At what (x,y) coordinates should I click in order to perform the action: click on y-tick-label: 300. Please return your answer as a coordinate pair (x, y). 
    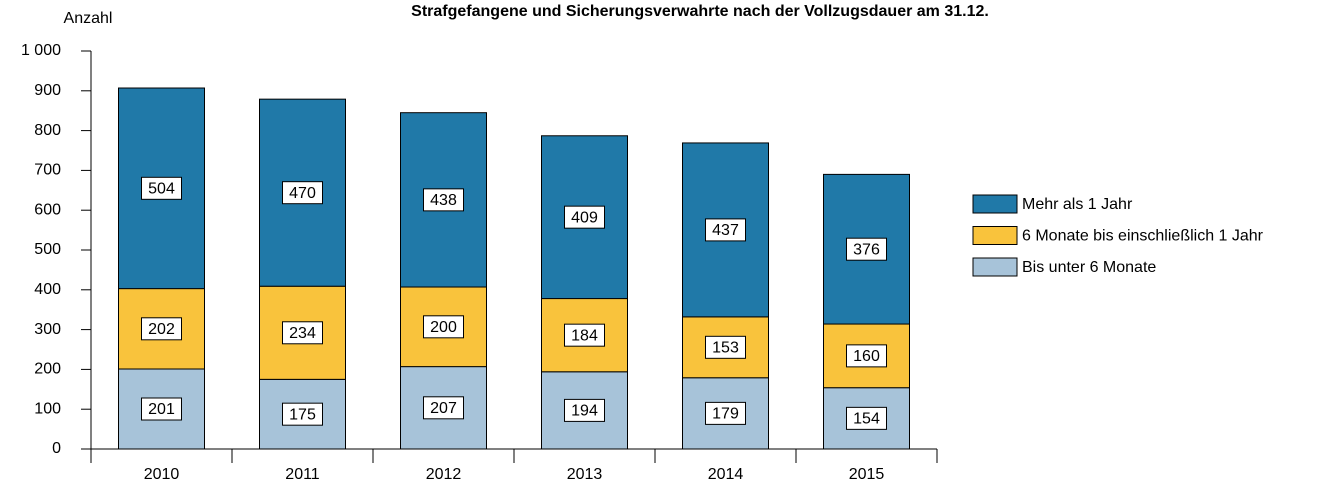
    Looking at the image, I should click on (47, 329).